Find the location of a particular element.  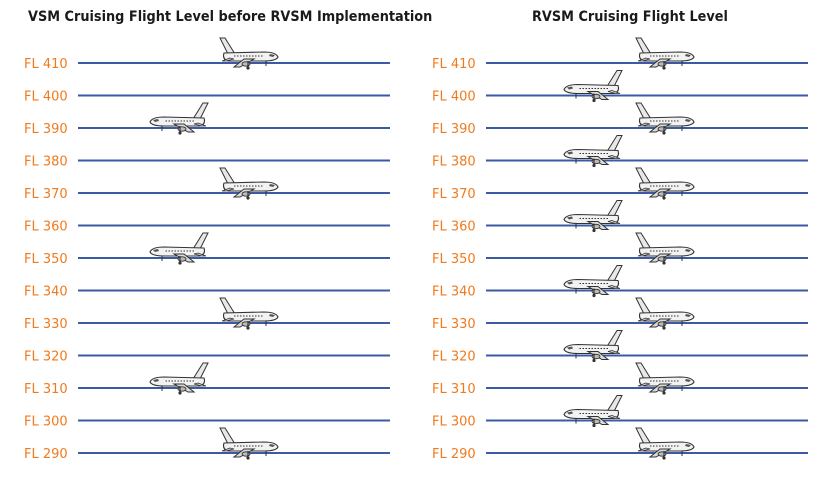

right-panel-title: RVSM Cruising Flight Level is located at coordinates (630, 17).